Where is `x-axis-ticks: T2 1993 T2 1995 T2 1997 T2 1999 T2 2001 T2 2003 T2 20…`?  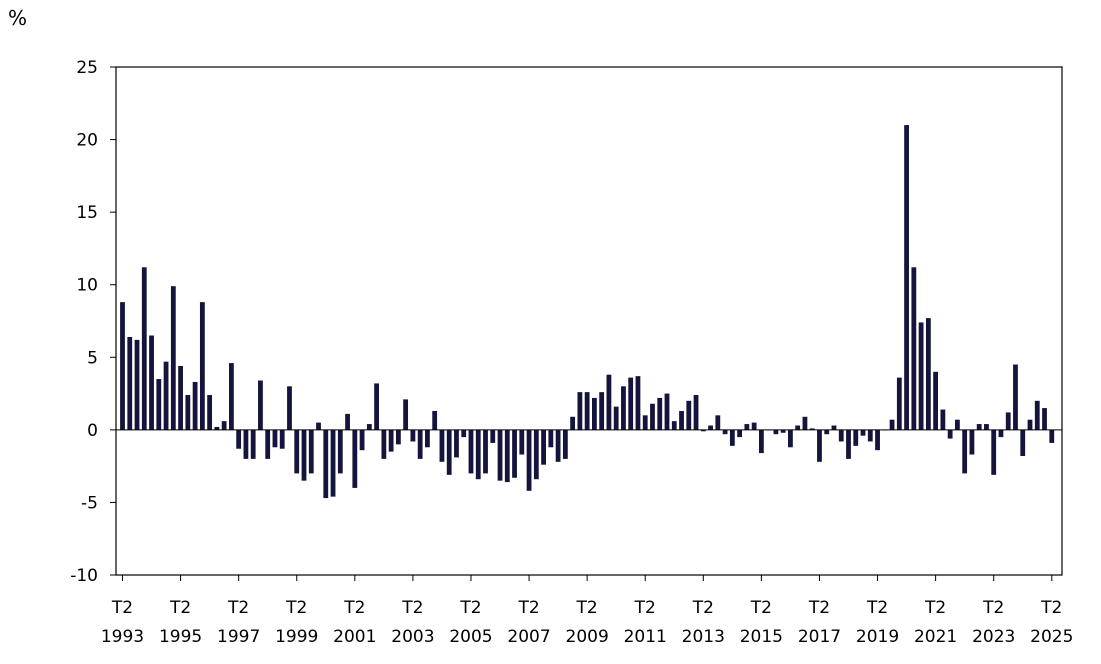 x-axis-ticks: T2 1993 T2 1995 T2 1997 T2 1999 T2 2001 T2 2003 T2 20… is located at coordinates (587, 611).